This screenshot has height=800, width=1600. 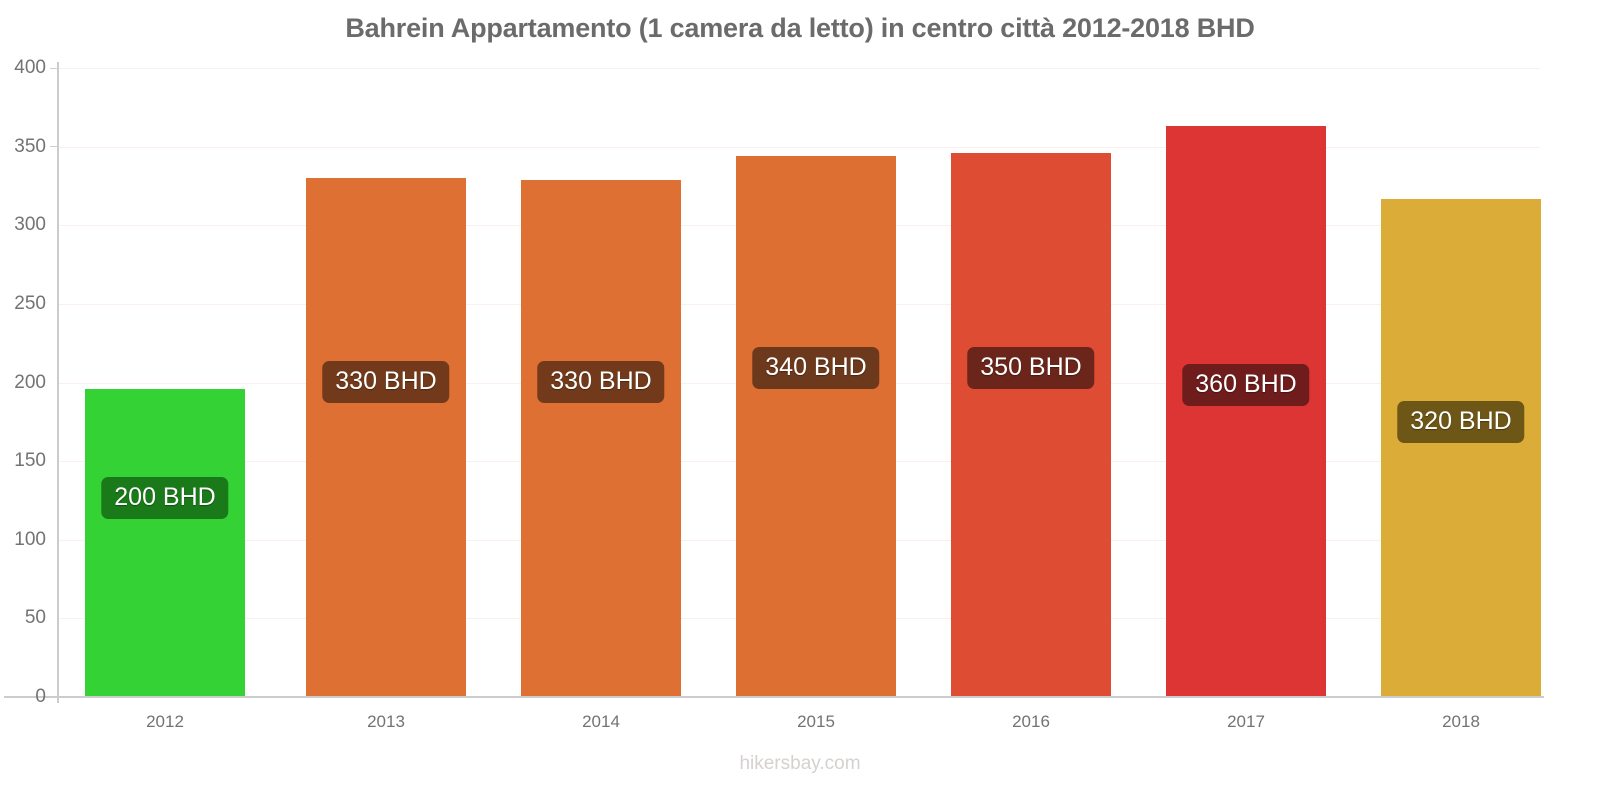 I want to click on y-tick-150: 150, so click(x=30, y=460).